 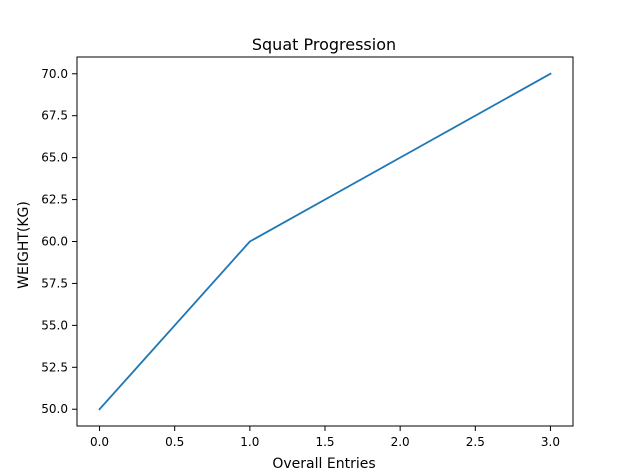 I want to click on y-tick-label-4: 60.0, so click(x=54, y=242).